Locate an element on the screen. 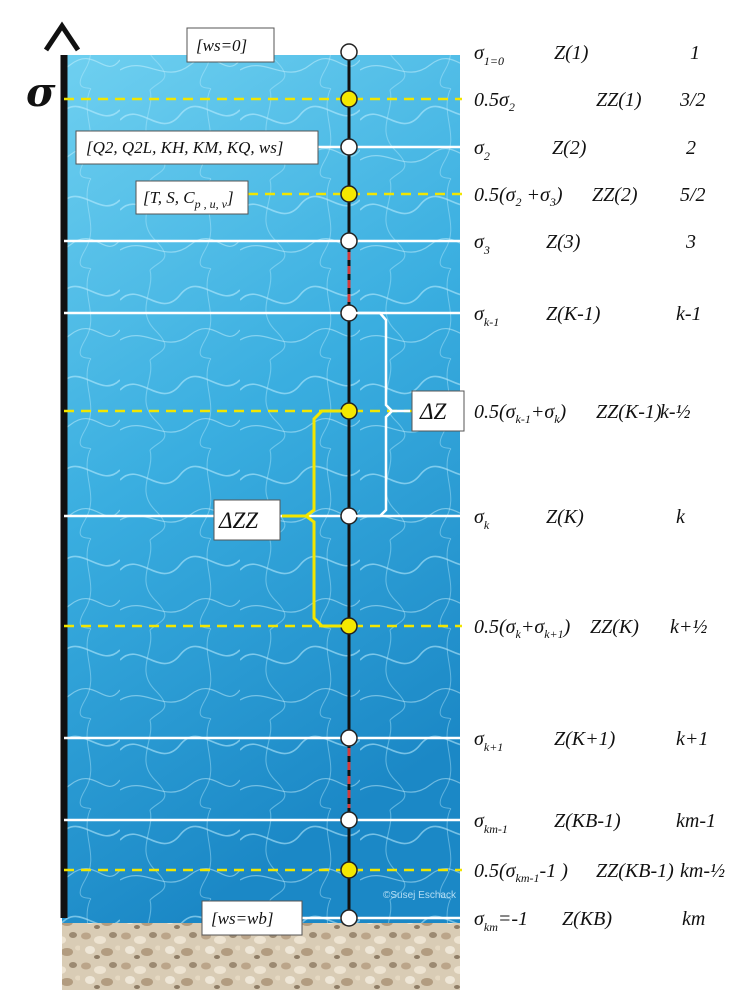  z-label: ZZ(1) is located at coordinates (619, 100).